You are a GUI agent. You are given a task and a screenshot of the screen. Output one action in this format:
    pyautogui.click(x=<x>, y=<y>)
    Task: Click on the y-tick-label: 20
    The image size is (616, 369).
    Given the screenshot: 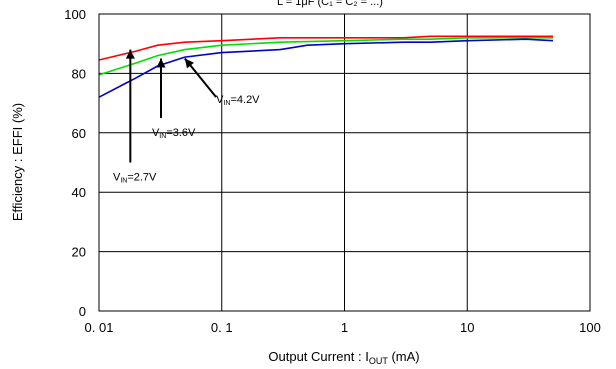 What is the action you would take?
    pyautogui.click(x=79, y=252)
    